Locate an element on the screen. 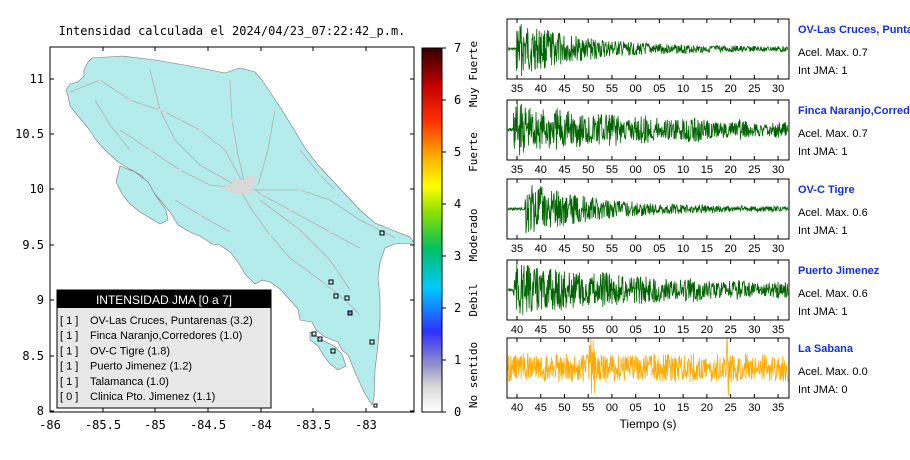  colorbar-tick-label: 2 is located at coordinates (457, 308).